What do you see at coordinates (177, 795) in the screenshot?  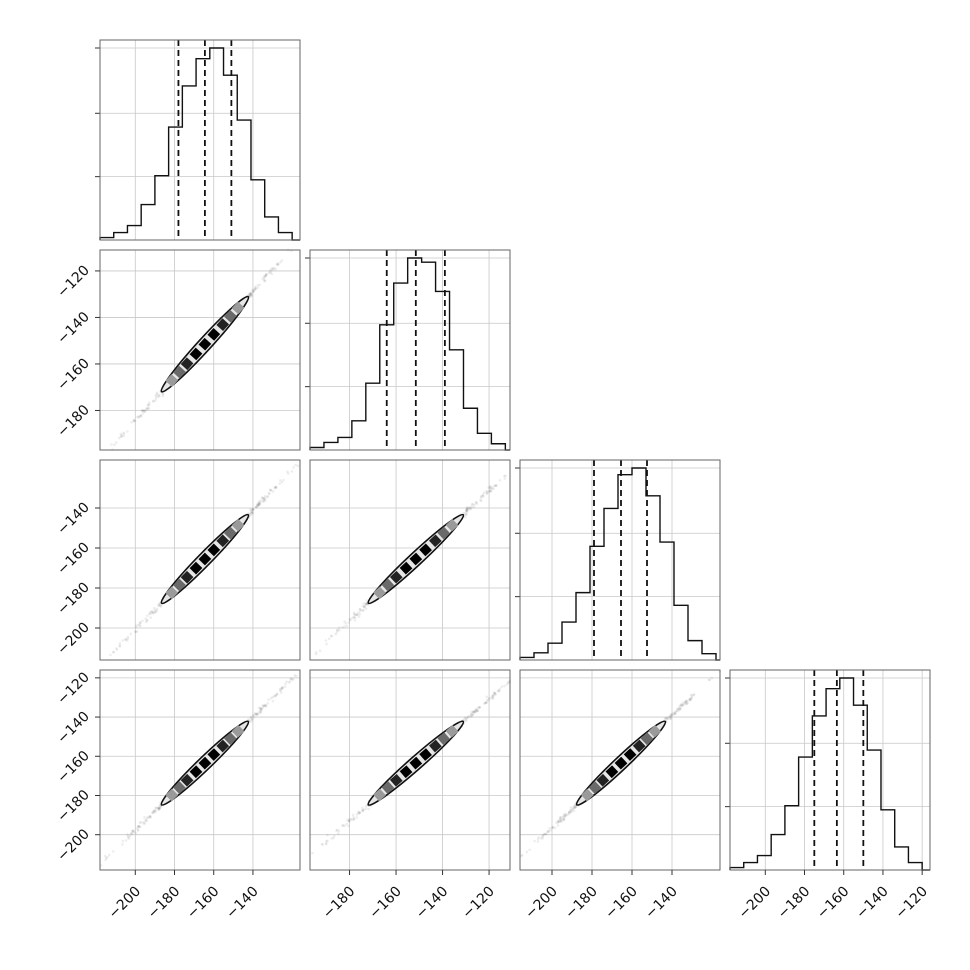 I see `panel-3-0: −200−180−160−140−120−200 −180 −160 −140` at bounding box center [177, 795].